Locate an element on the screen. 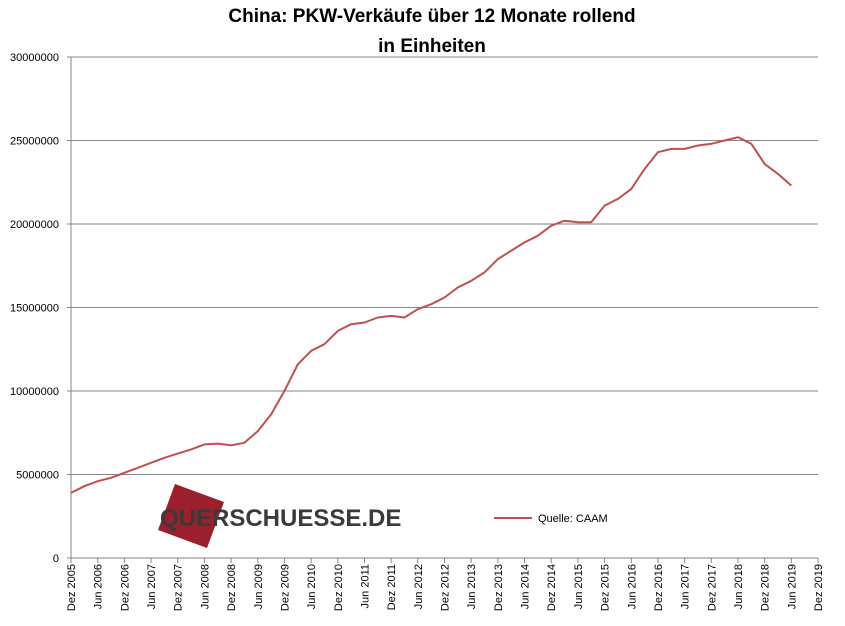  y-tick-label: 30000000 is located at coordinates (34, 58).